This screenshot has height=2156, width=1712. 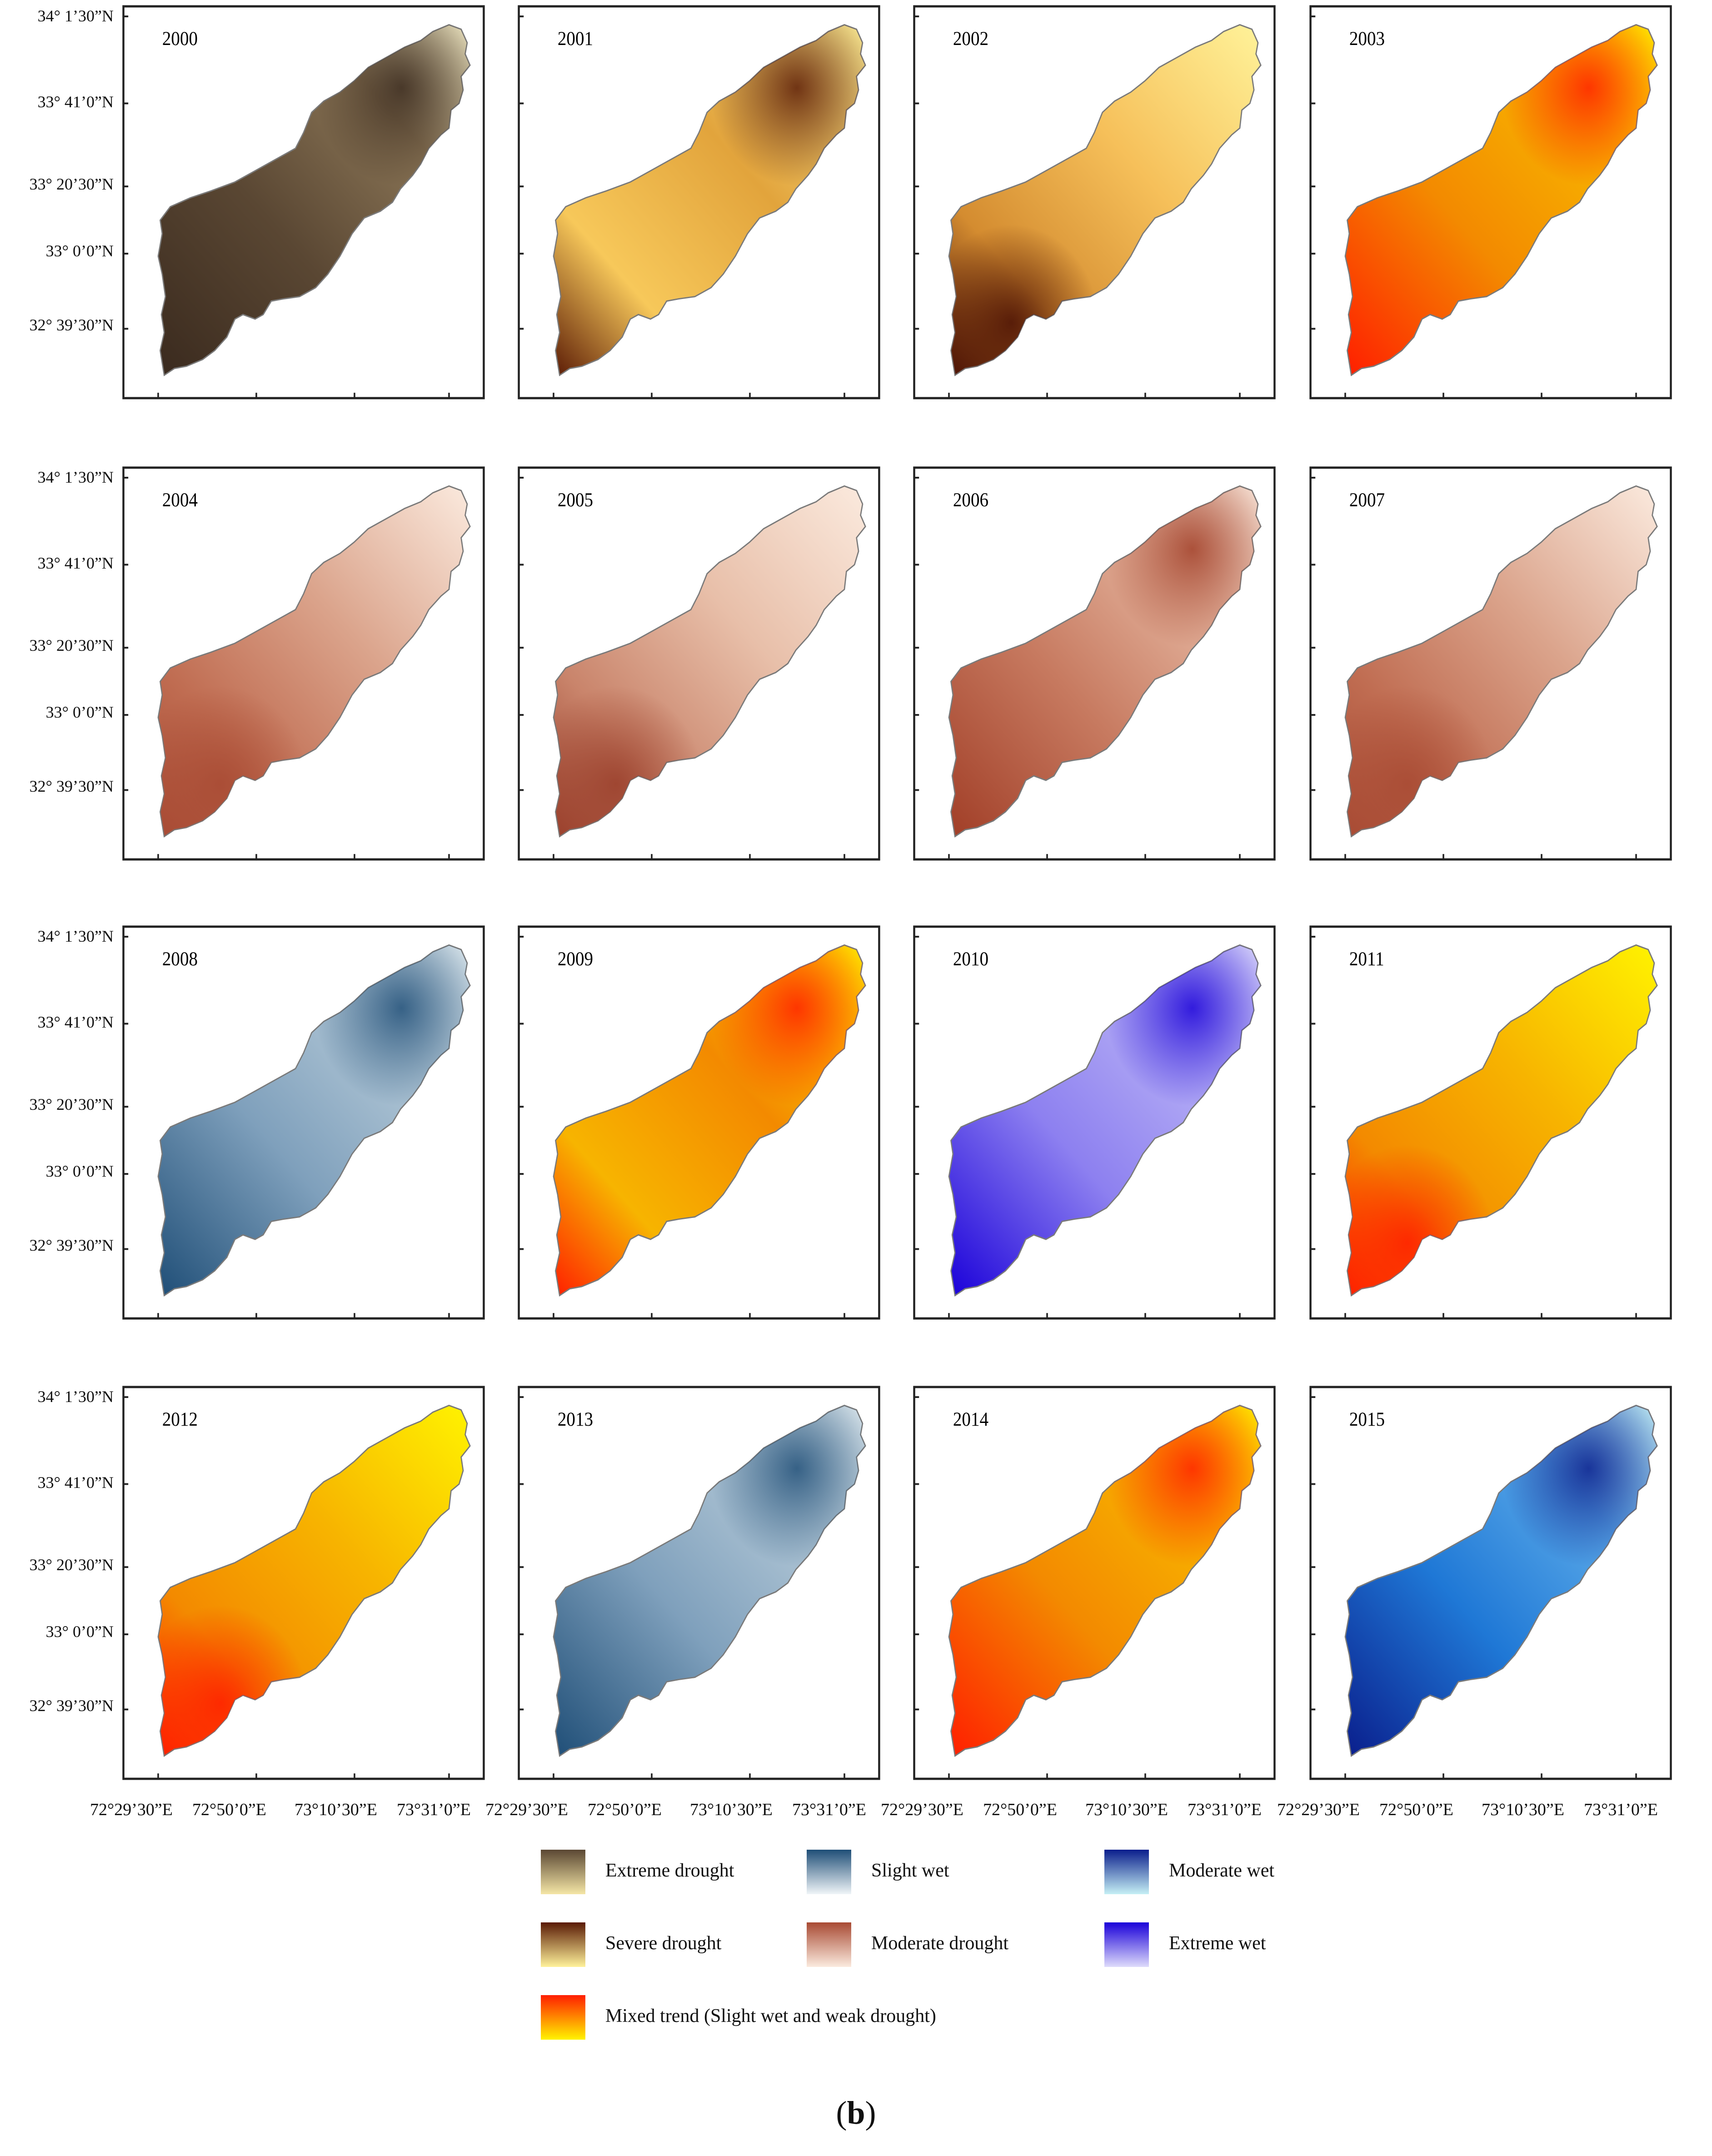 What do you see at coordinates (575, 1419) in the screenshot?
I see `year-label-2013: 2013` at bounding box center [575, 1419].